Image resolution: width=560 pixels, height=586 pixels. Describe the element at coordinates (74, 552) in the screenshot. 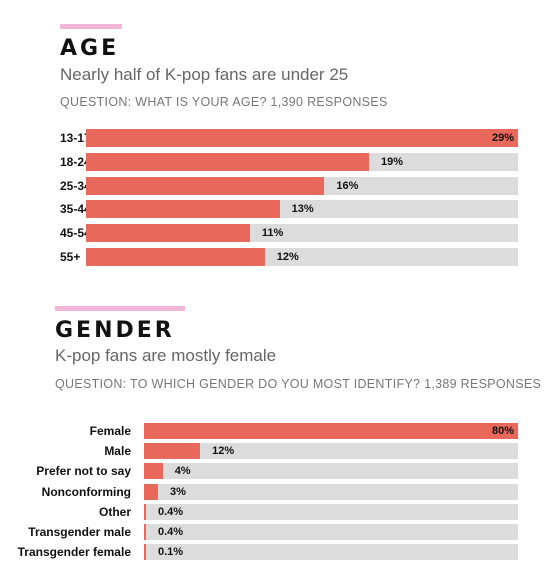

I see `category-label: Transgender female` at that location.